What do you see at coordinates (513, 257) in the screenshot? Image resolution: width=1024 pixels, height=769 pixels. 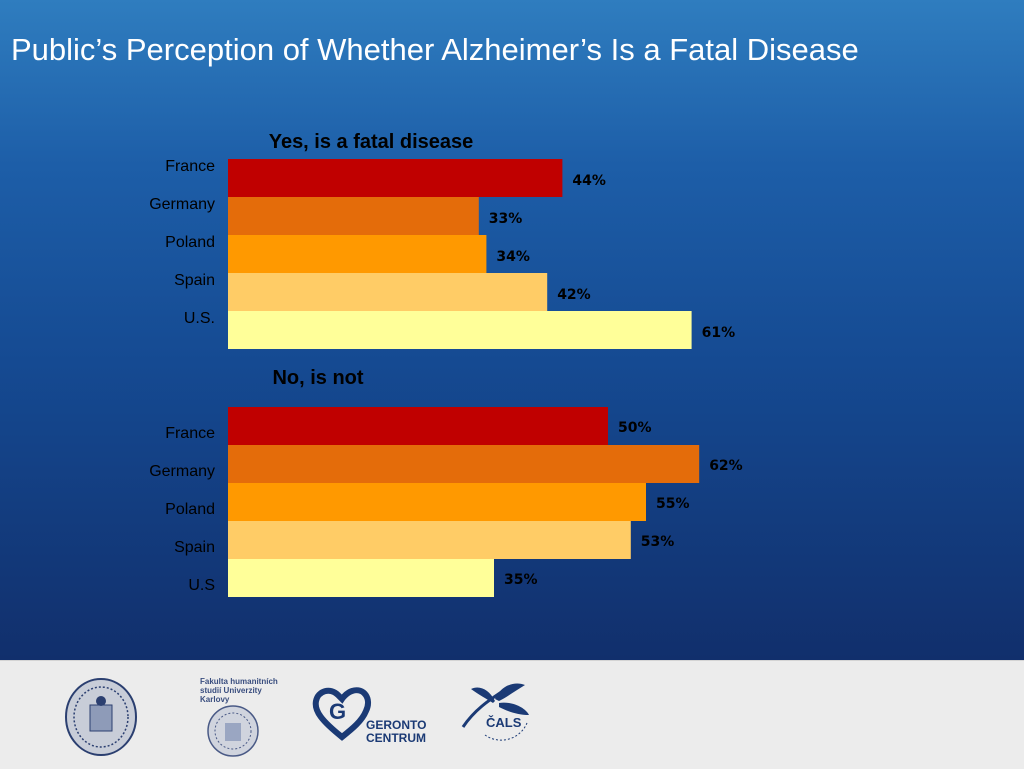 I see `chart-1-data-label-3: 34%` at bounding box center [513, 257].